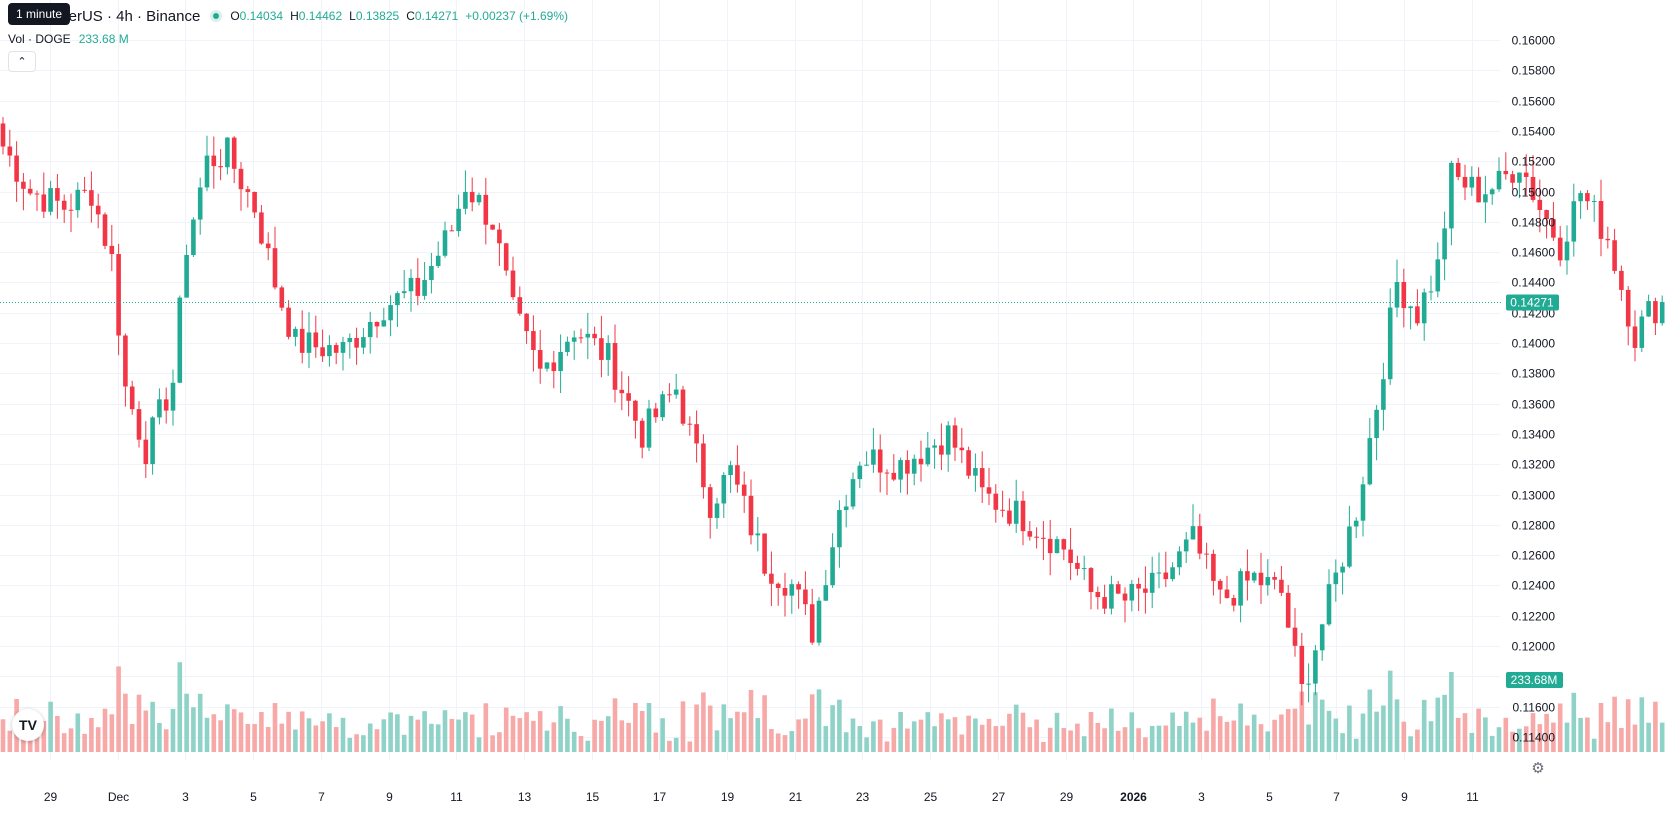 The height and width of the screenshot is (835, 1678). What do you see at coordinates (1133, 797) in the screenshot?
I see `x-tick-label: 2026` at bounding box center [1133, 797].